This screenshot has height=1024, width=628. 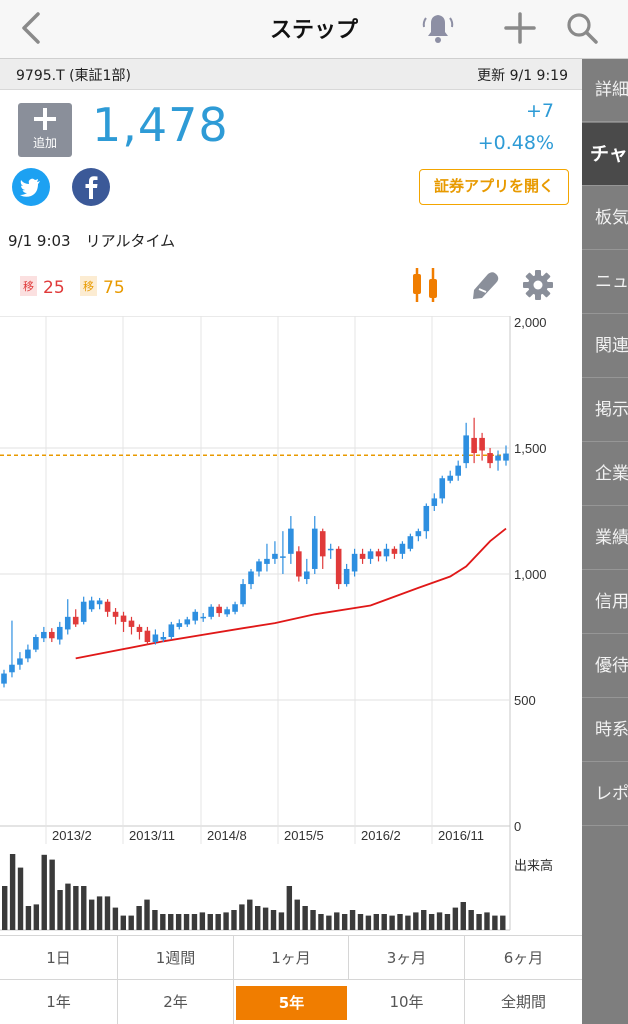 What do you see at coordinates (494, 187) in the screenshot?
I see `open-securities-app-button: 証券アプリを開く` at bounding box center [494, 187].